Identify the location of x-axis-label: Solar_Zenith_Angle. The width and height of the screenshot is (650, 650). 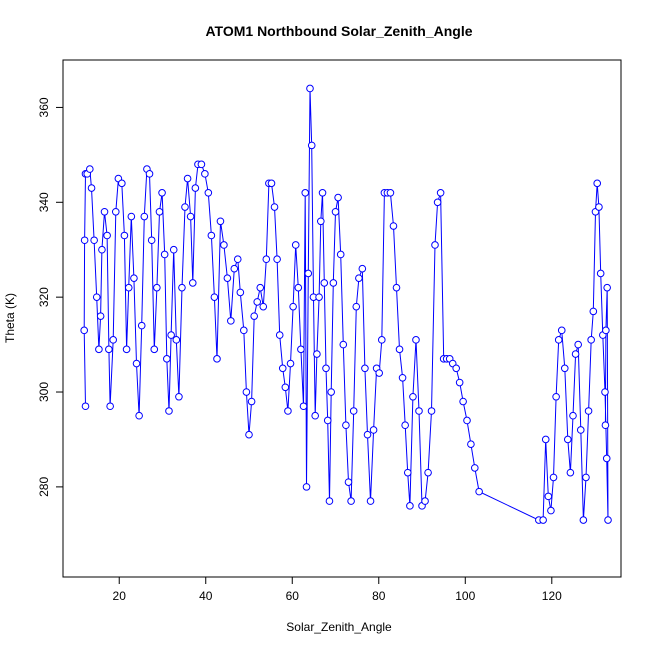
(339, 627).